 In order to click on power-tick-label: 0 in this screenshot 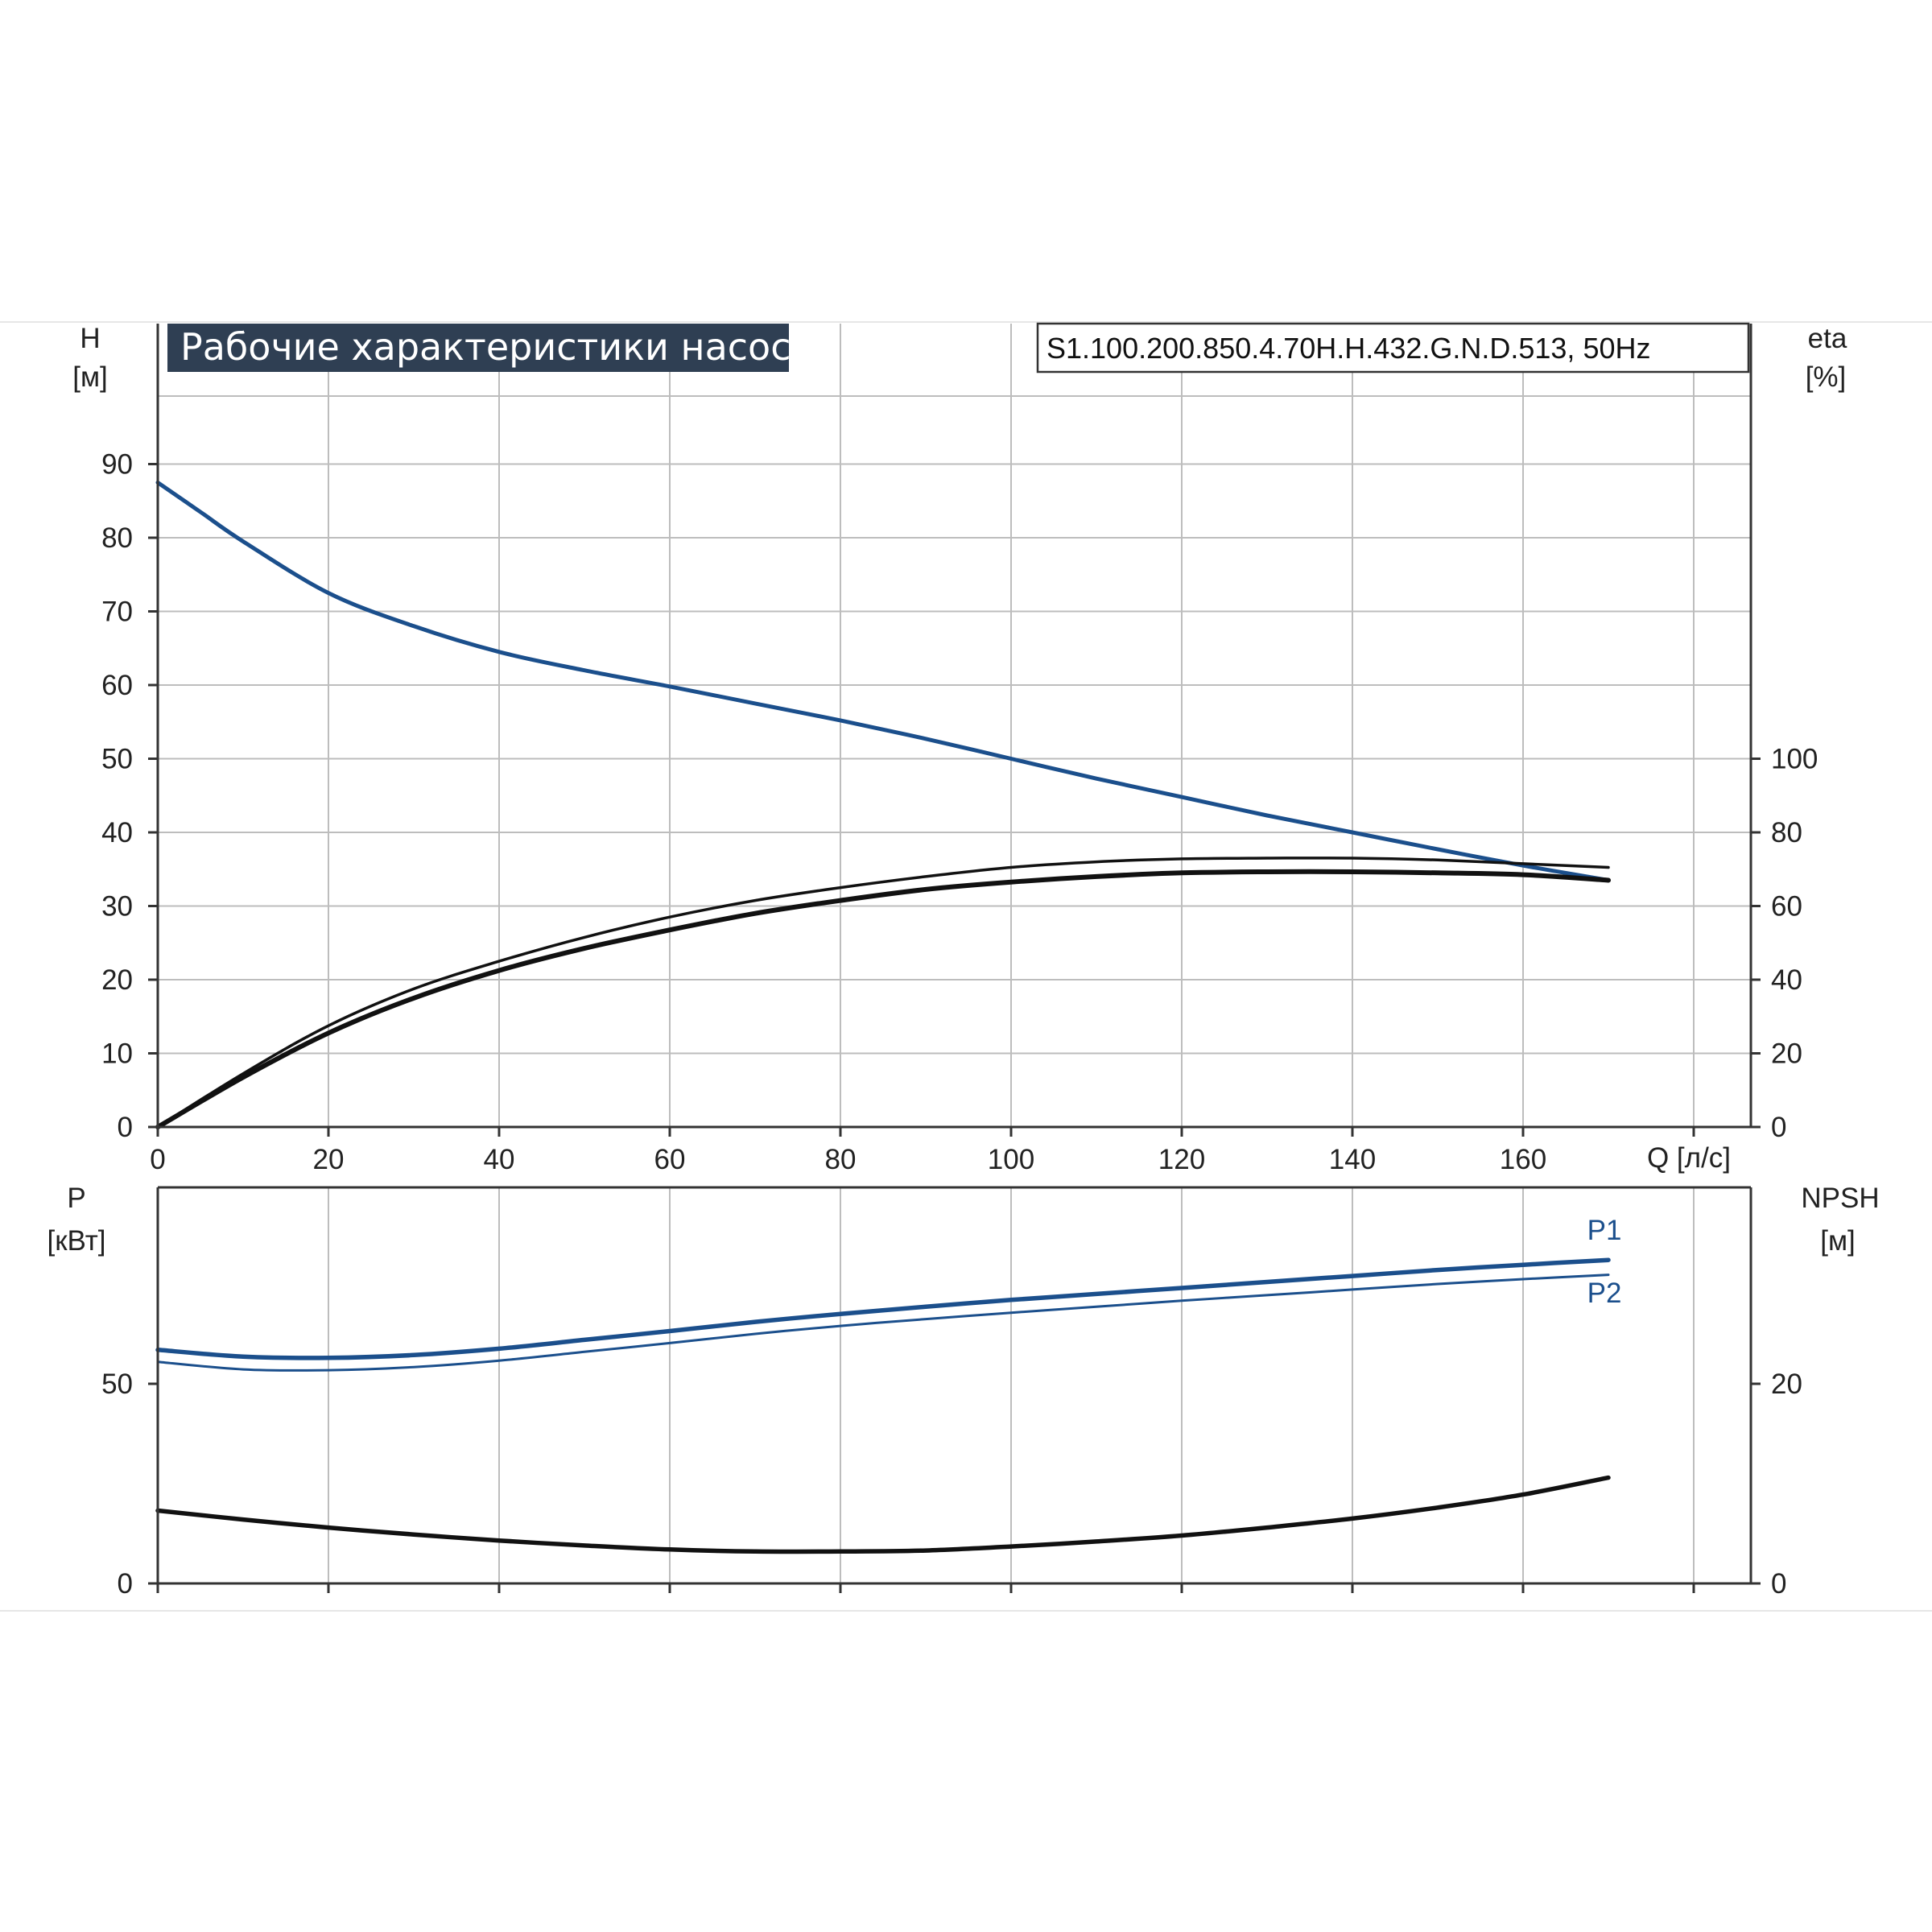, I will do `click(126, 1584)`.